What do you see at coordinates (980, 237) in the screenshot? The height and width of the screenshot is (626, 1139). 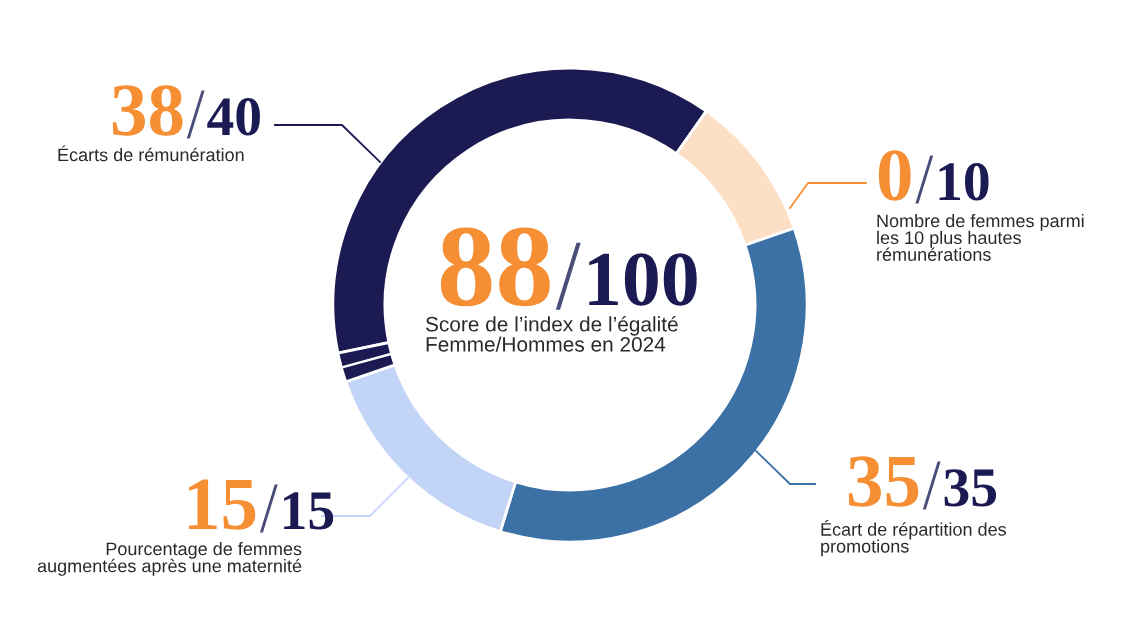 I see `text: Nombre de femmes parmi les 10 plus hautes rémunérations` at bounding box center [980, 237].